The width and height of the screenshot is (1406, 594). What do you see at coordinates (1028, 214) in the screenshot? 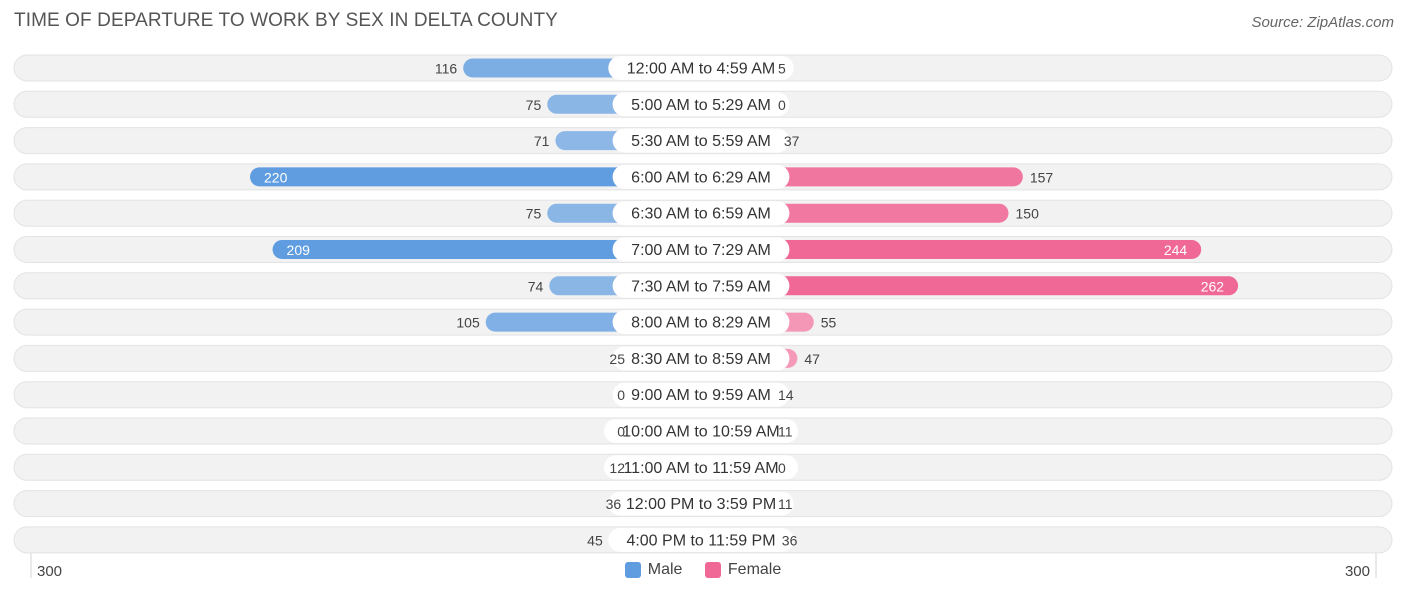
I see `female-value-label: 150` at bounding box center [1028, 214].